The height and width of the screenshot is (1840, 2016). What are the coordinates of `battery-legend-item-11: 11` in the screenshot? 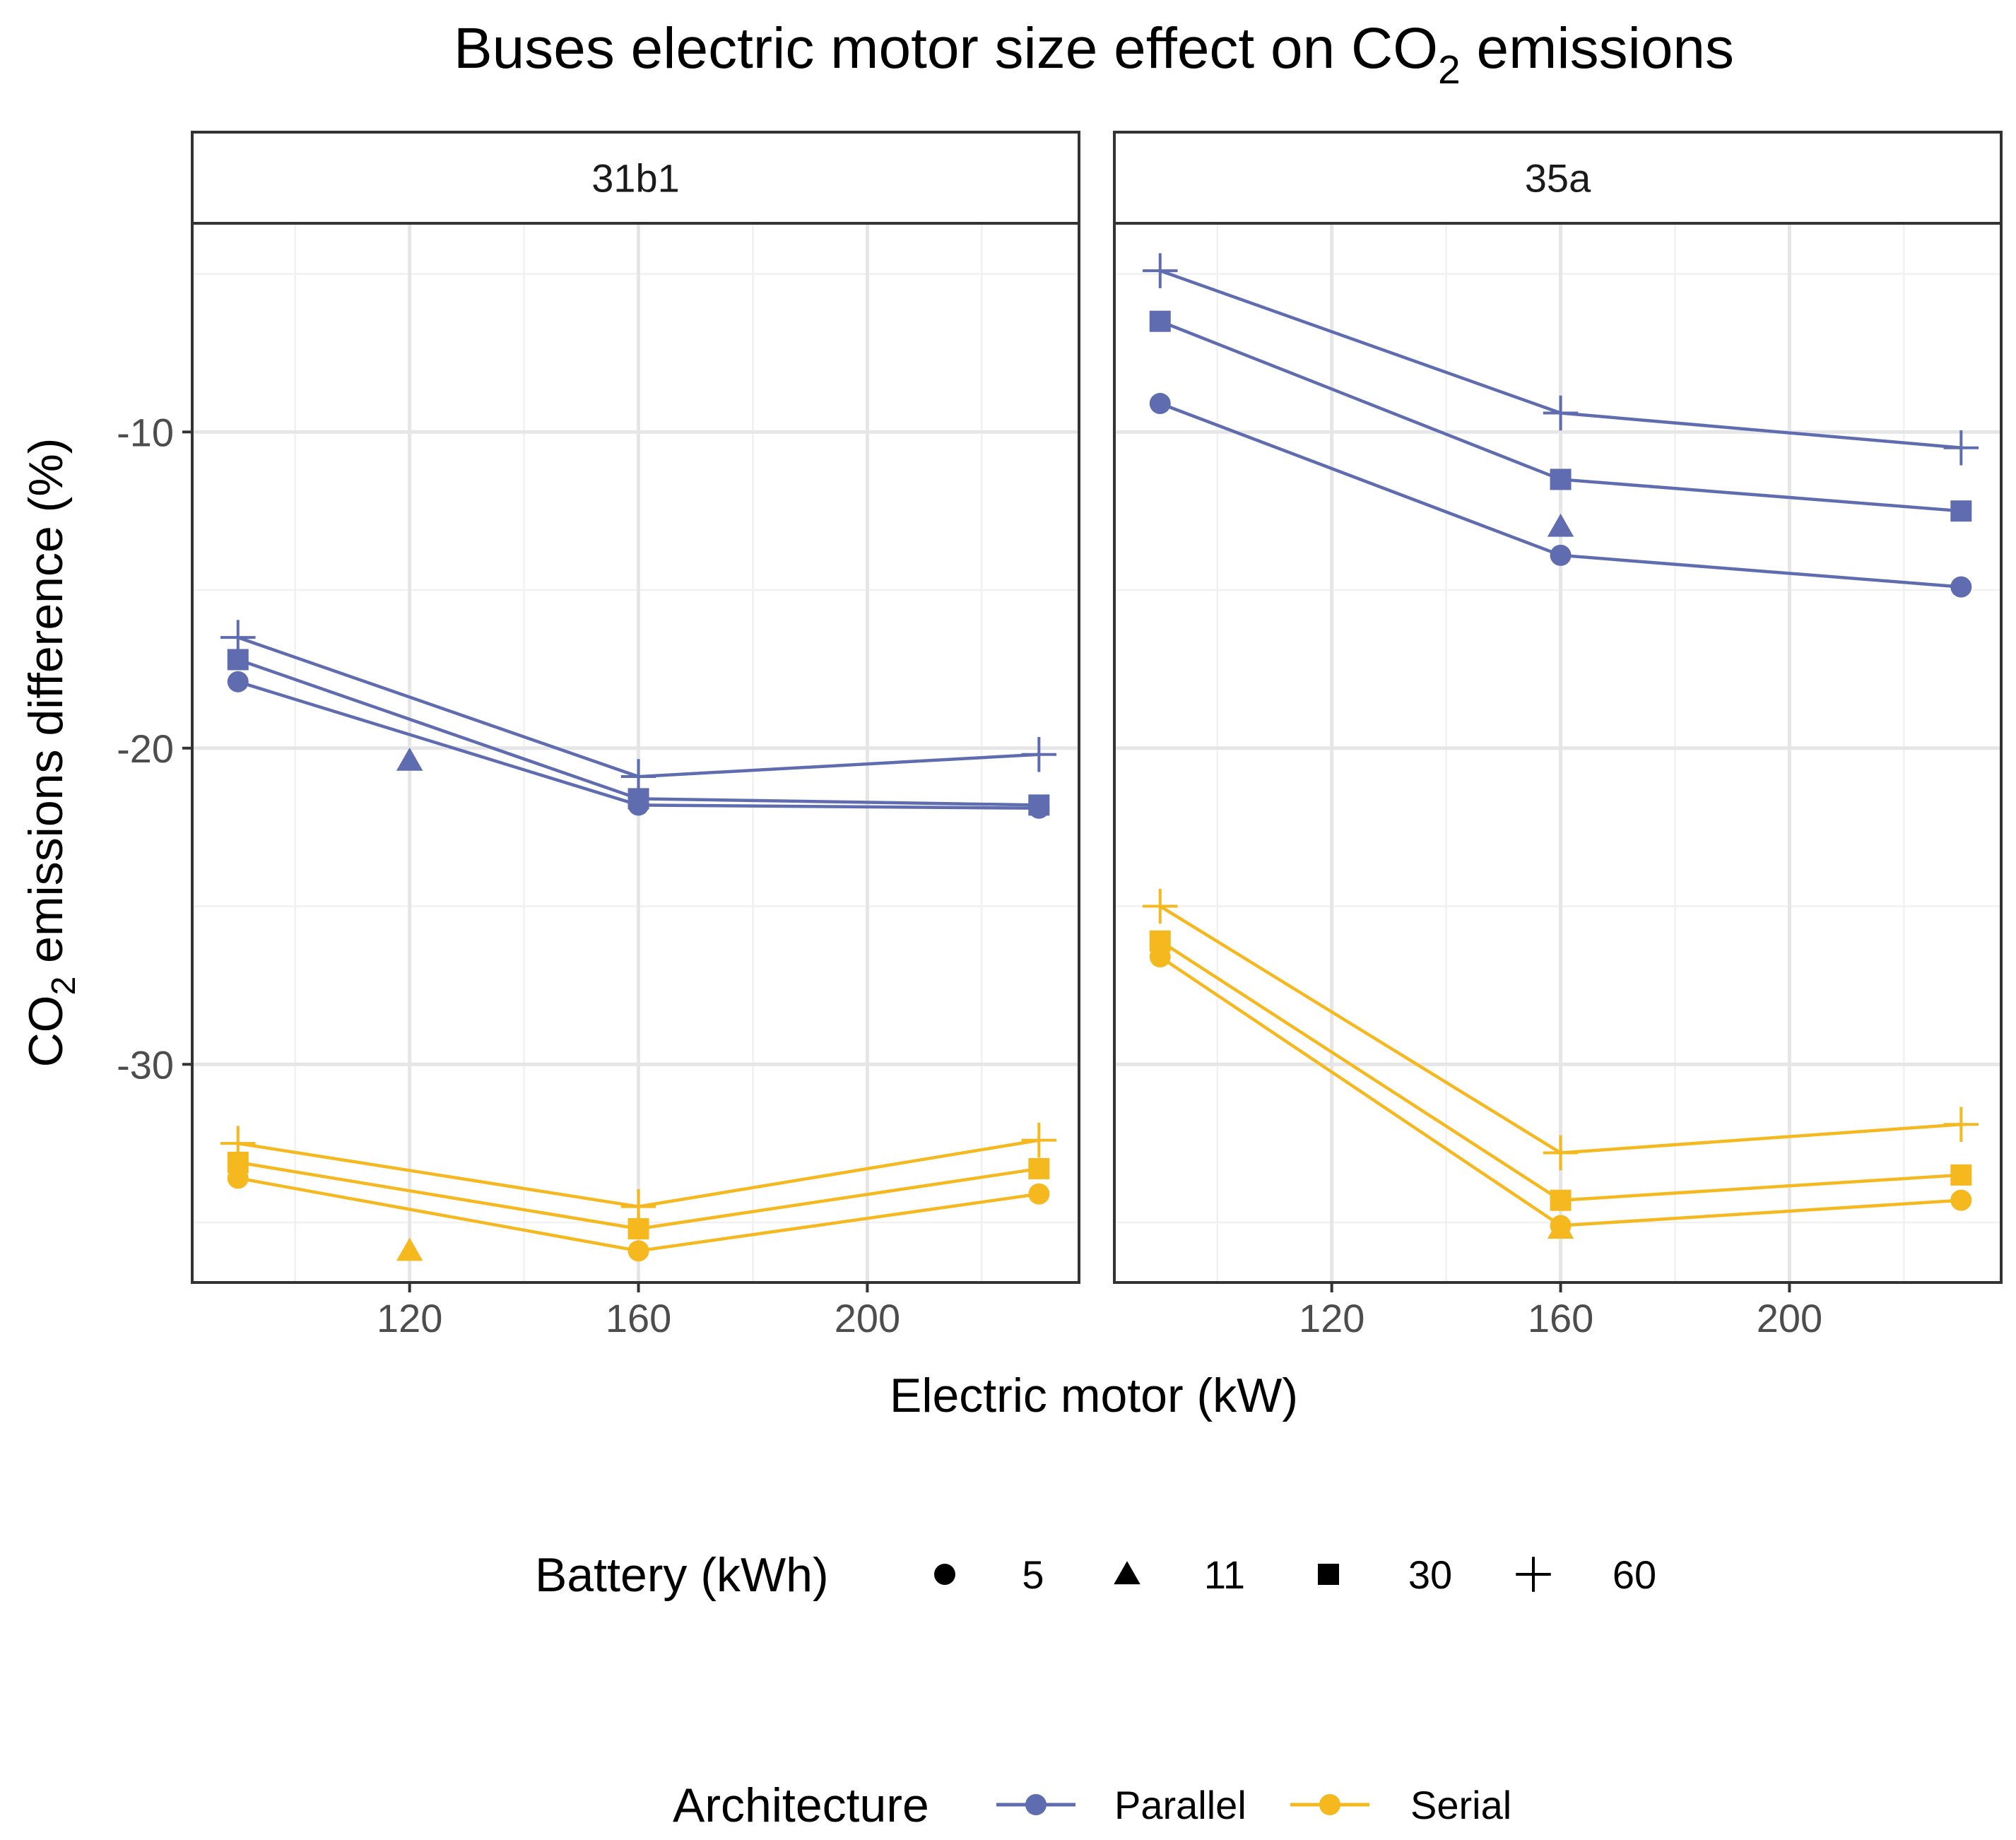 It's located at (1179, 1574).